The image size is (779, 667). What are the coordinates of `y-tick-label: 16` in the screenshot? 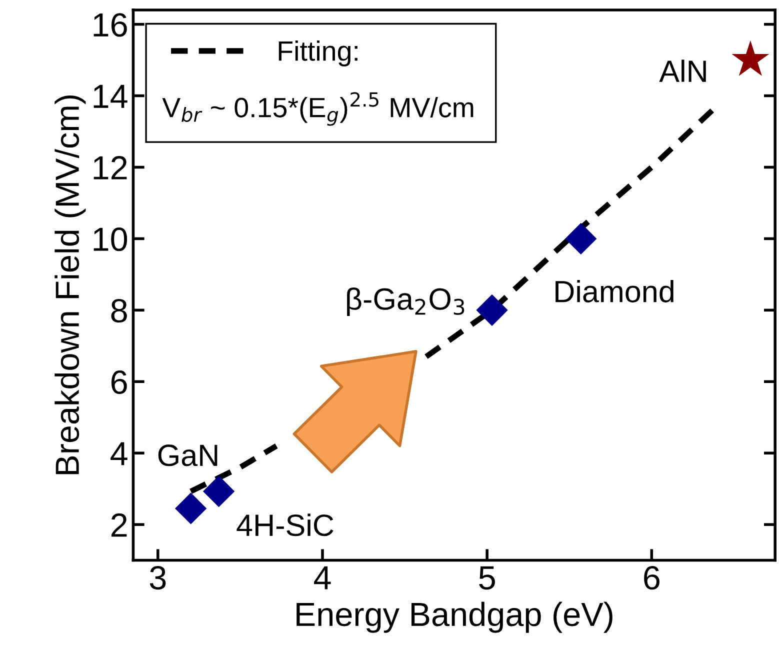 It's located at (110, 25).